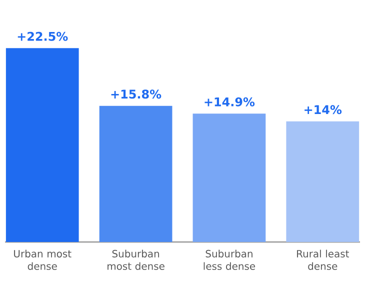  I want to click on data-label: +14.9%, so click(229, 101).